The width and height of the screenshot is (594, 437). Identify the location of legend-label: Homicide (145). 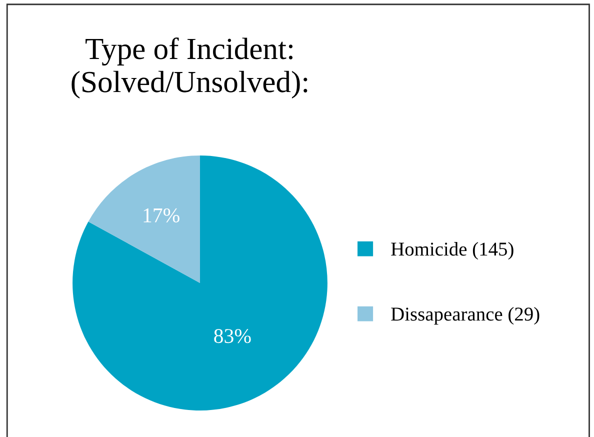
(452, 251).